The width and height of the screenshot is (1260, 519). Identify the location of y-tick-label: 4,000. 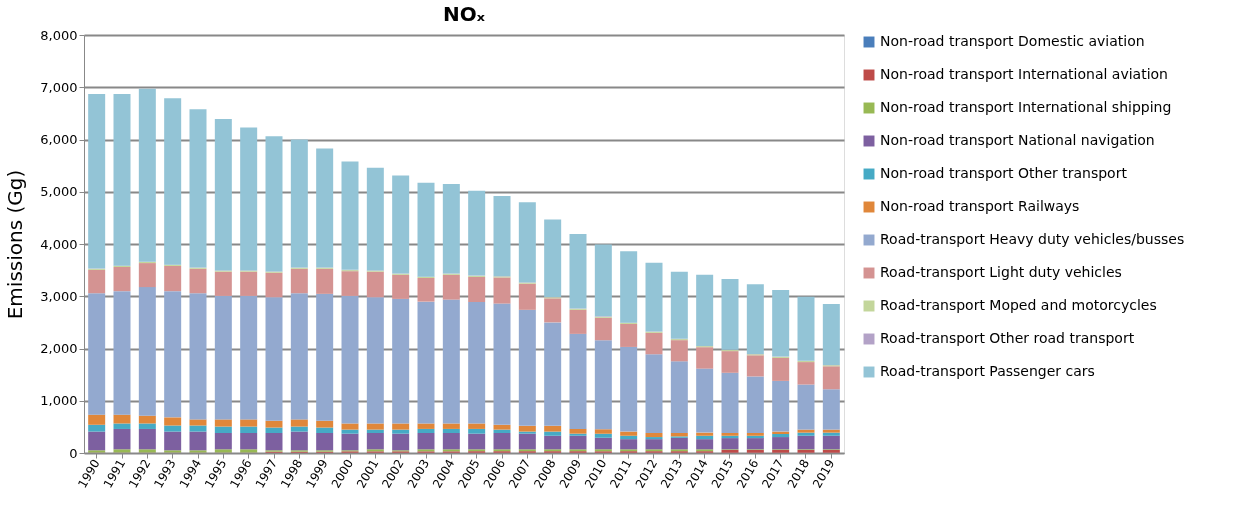
(59, 244).